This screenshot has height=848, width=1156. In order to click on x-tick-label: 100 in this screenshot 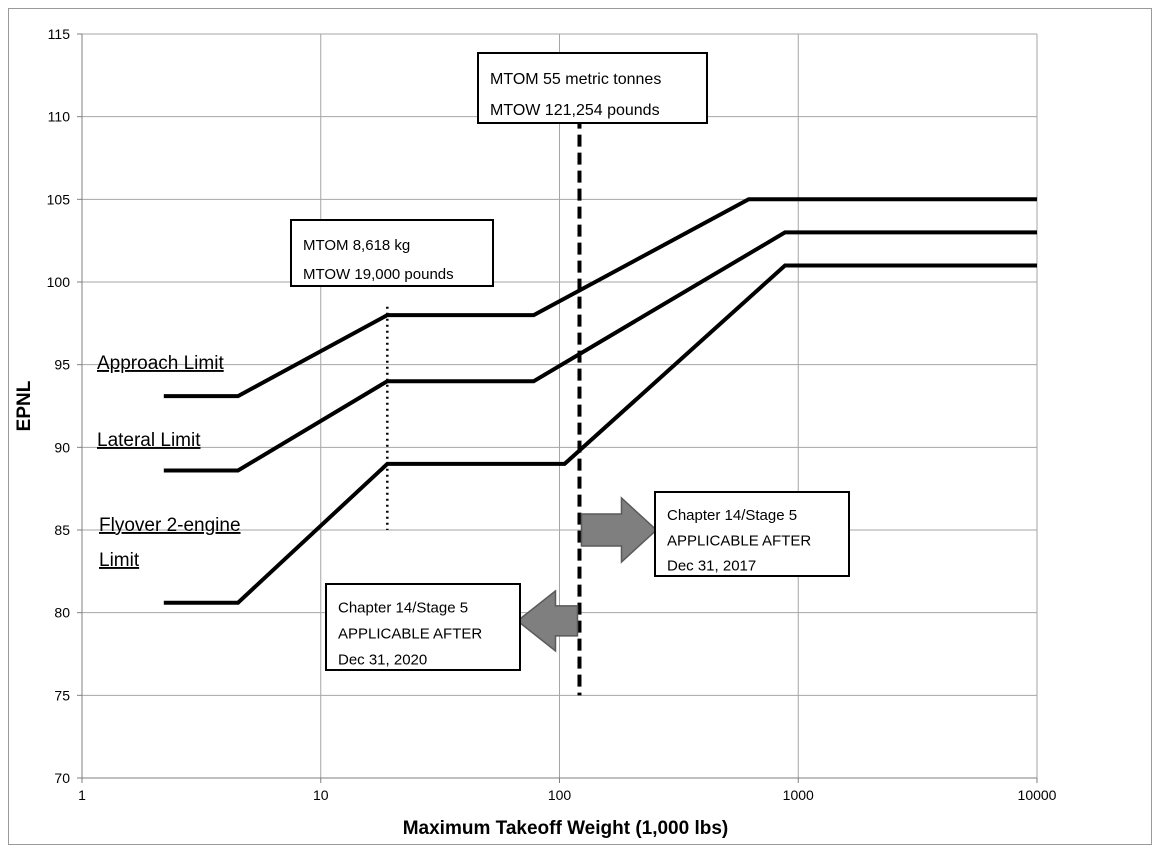, I will do `click(560, 795)`.